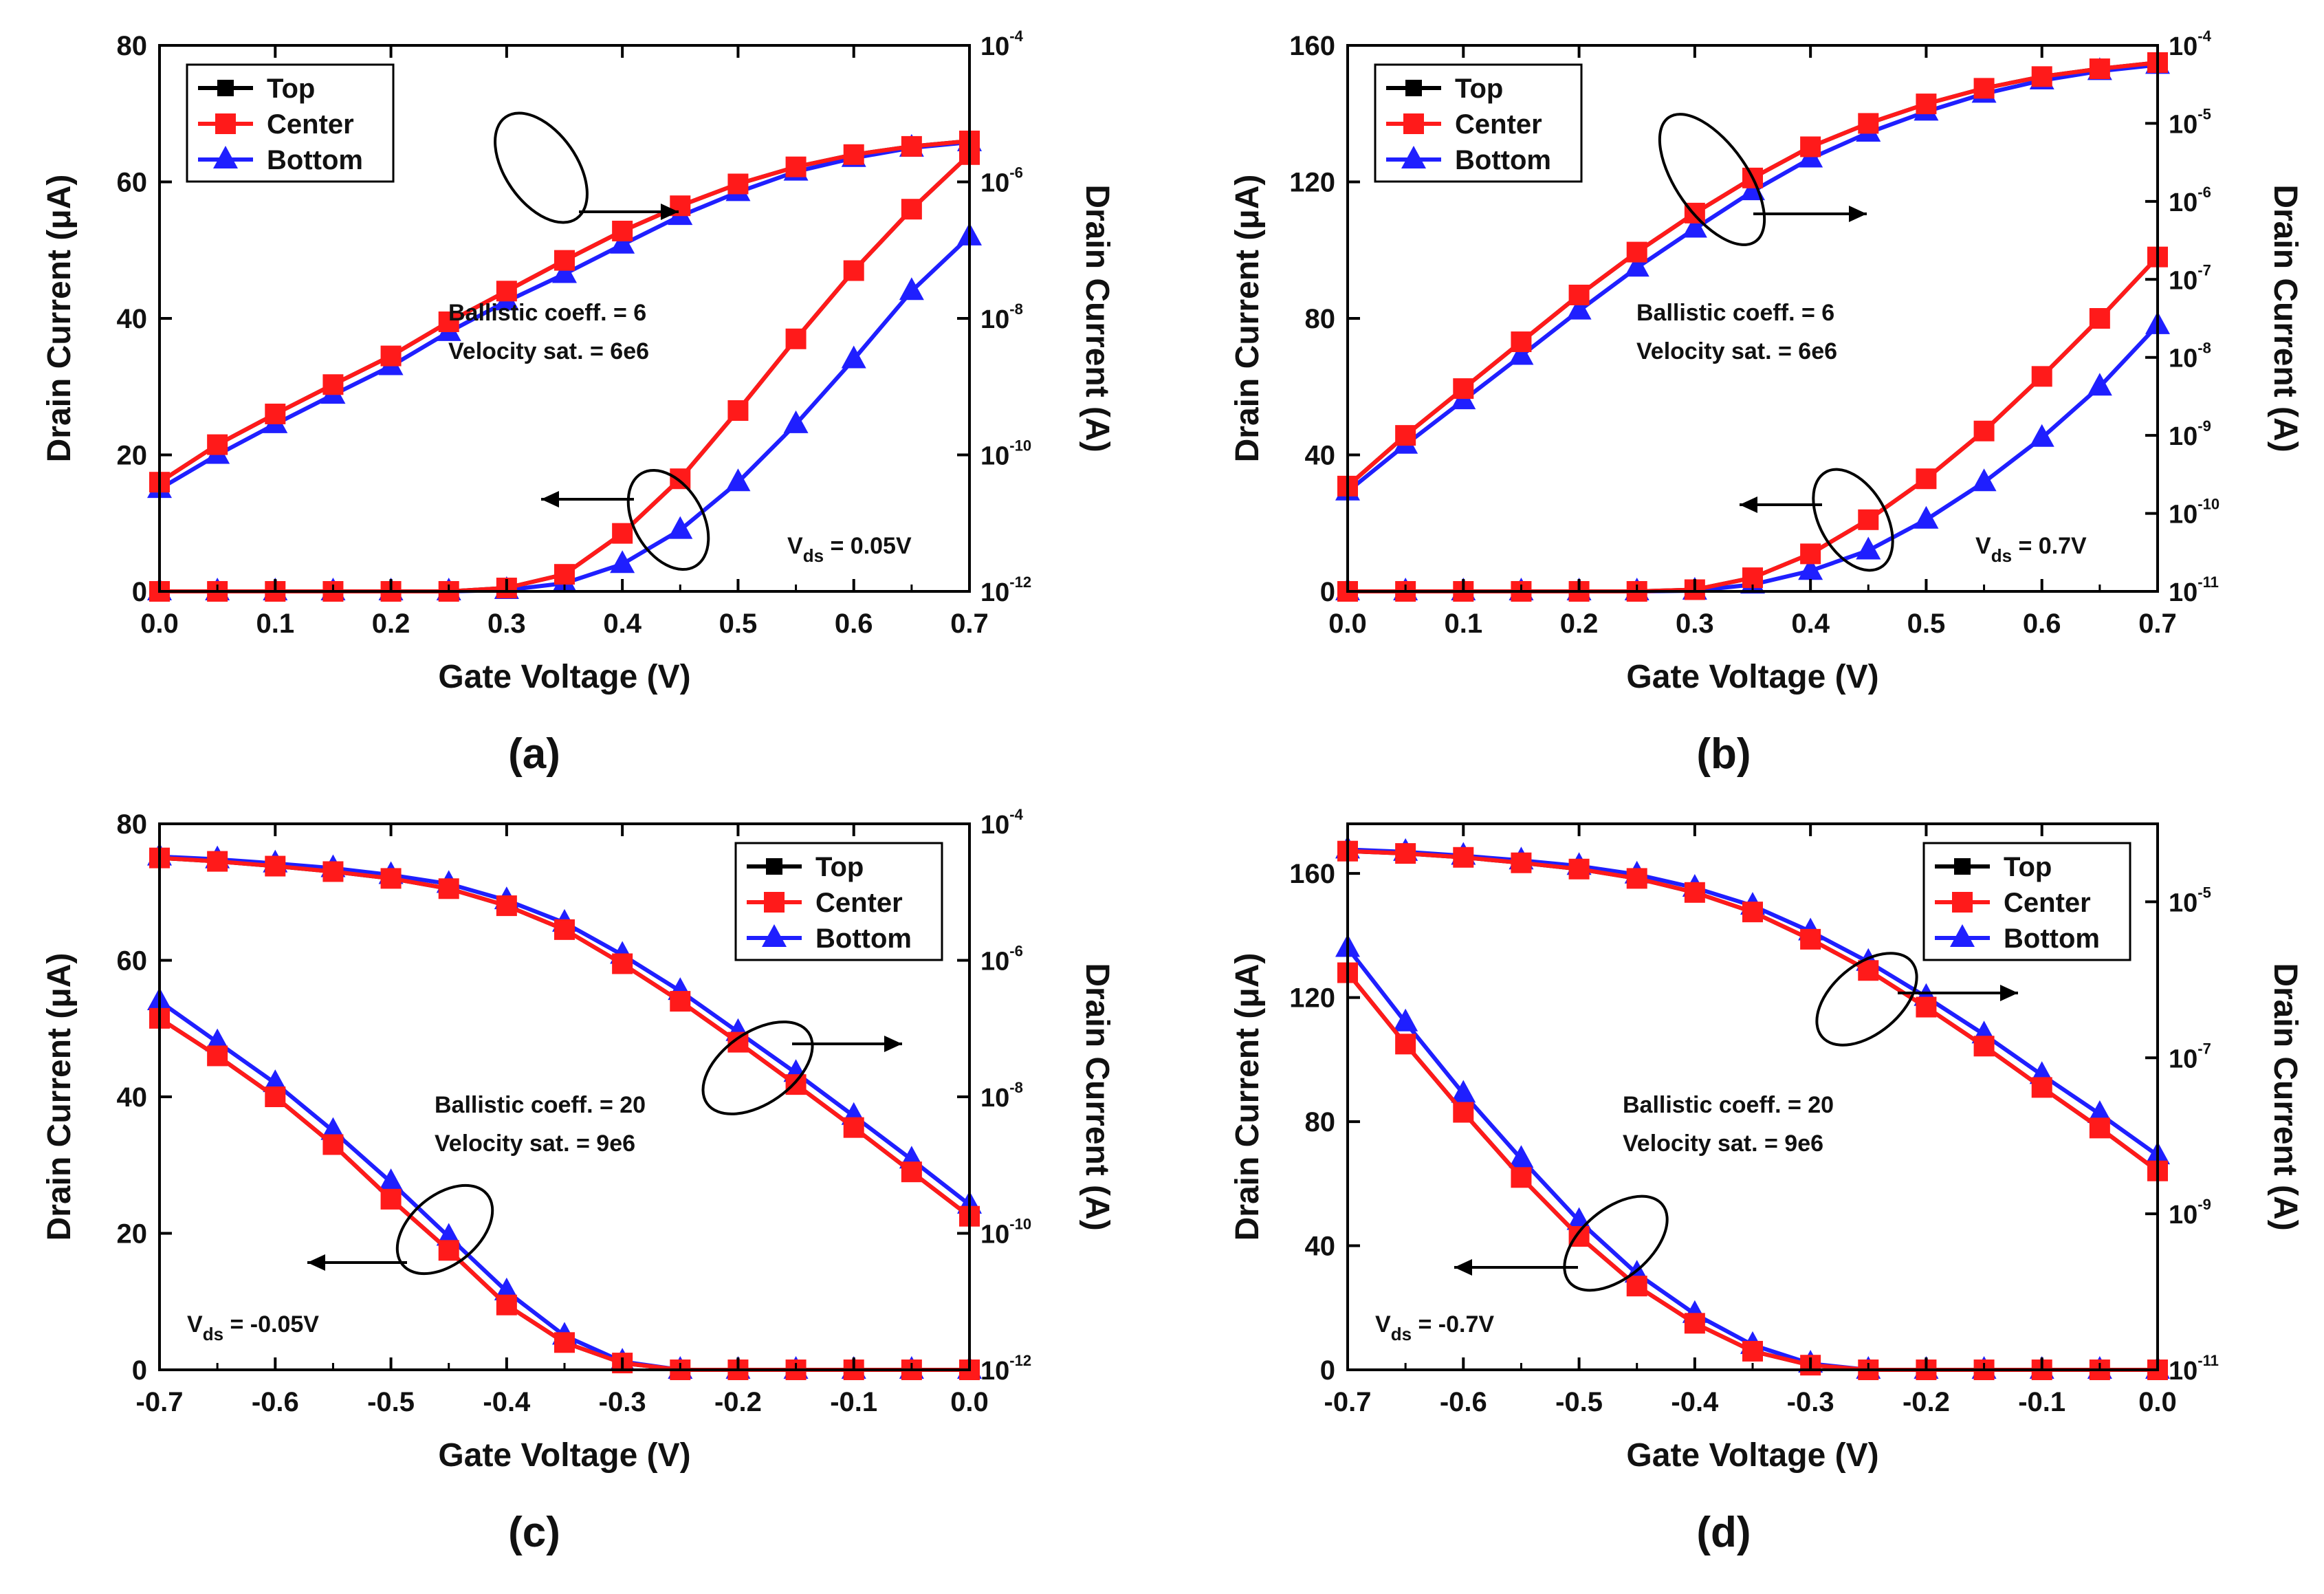 Image resolution: width=2324 pixels, height=1594 pixels. Describe the element at coordinates (622, 1402) in the screenshot. I see `x-tick-label: -0.3` at that location.